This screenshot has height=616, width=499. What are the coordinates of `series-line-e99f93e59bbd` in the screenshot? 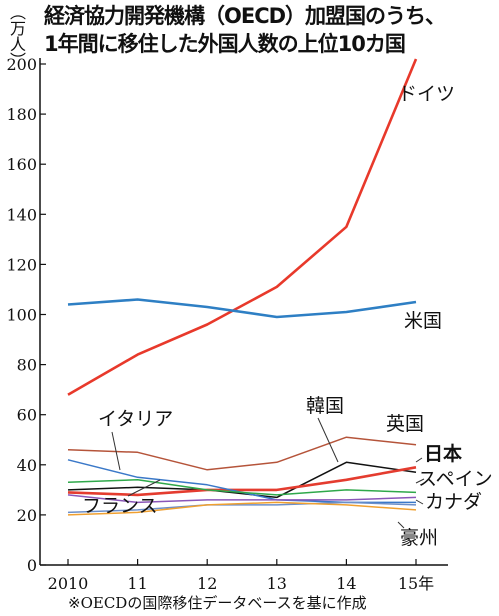 It's located at (242, 480).